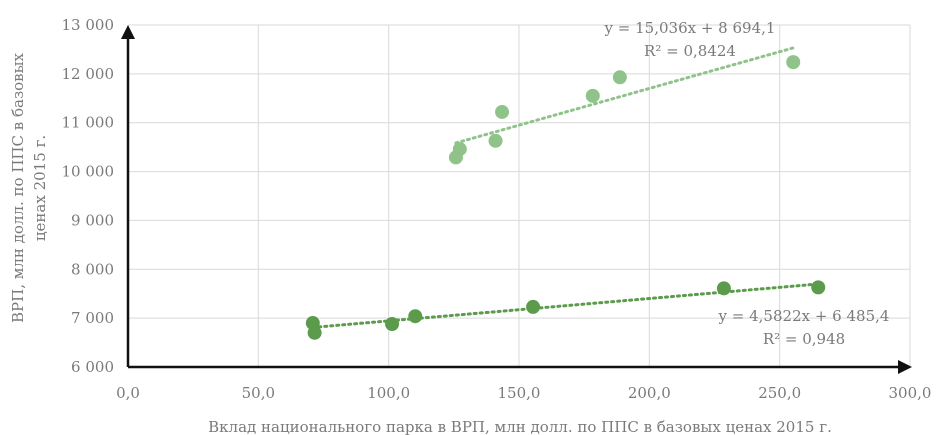  What do you see at coordinates (905, 367) in the screenshot?
I see `x-axis-arrow` at bounding box center [905, 367].